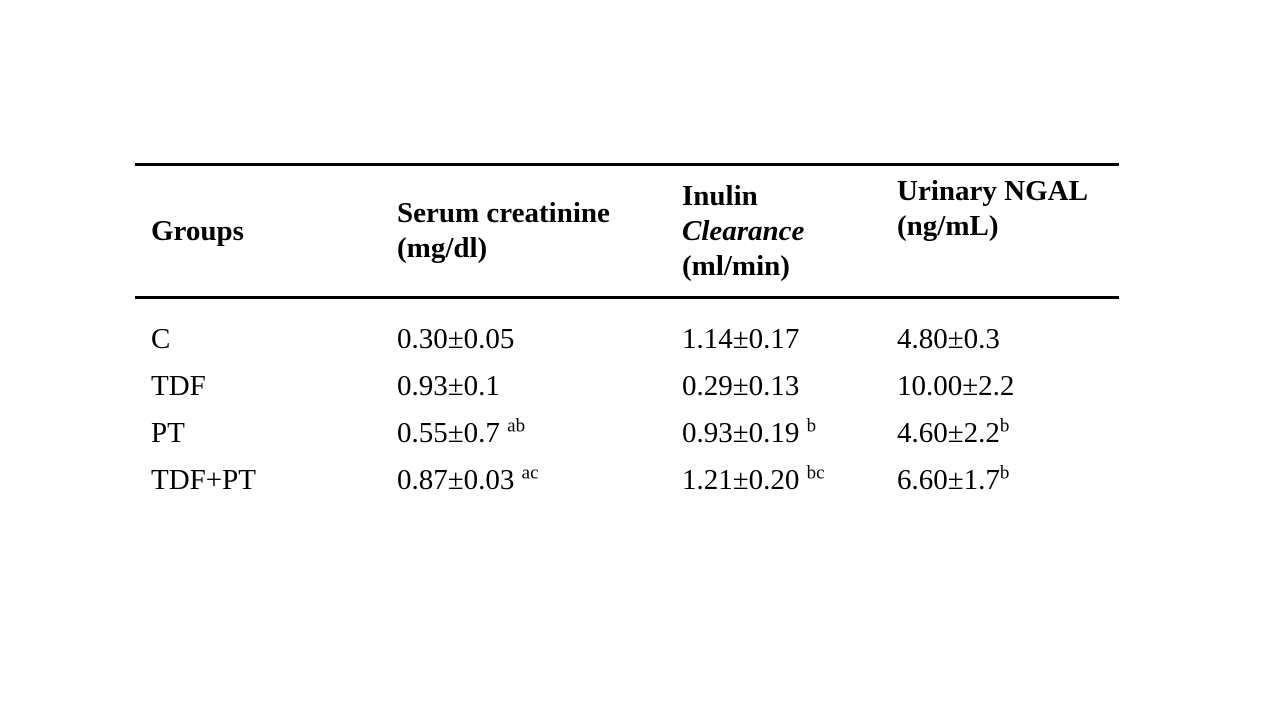 Image resolution: width=1280 pixels, height=720 pixels. What do you see at coordinates (736, 265) in the screenshot?
I see `header-unit: (ml/min)` at bounding box center [736, 265].